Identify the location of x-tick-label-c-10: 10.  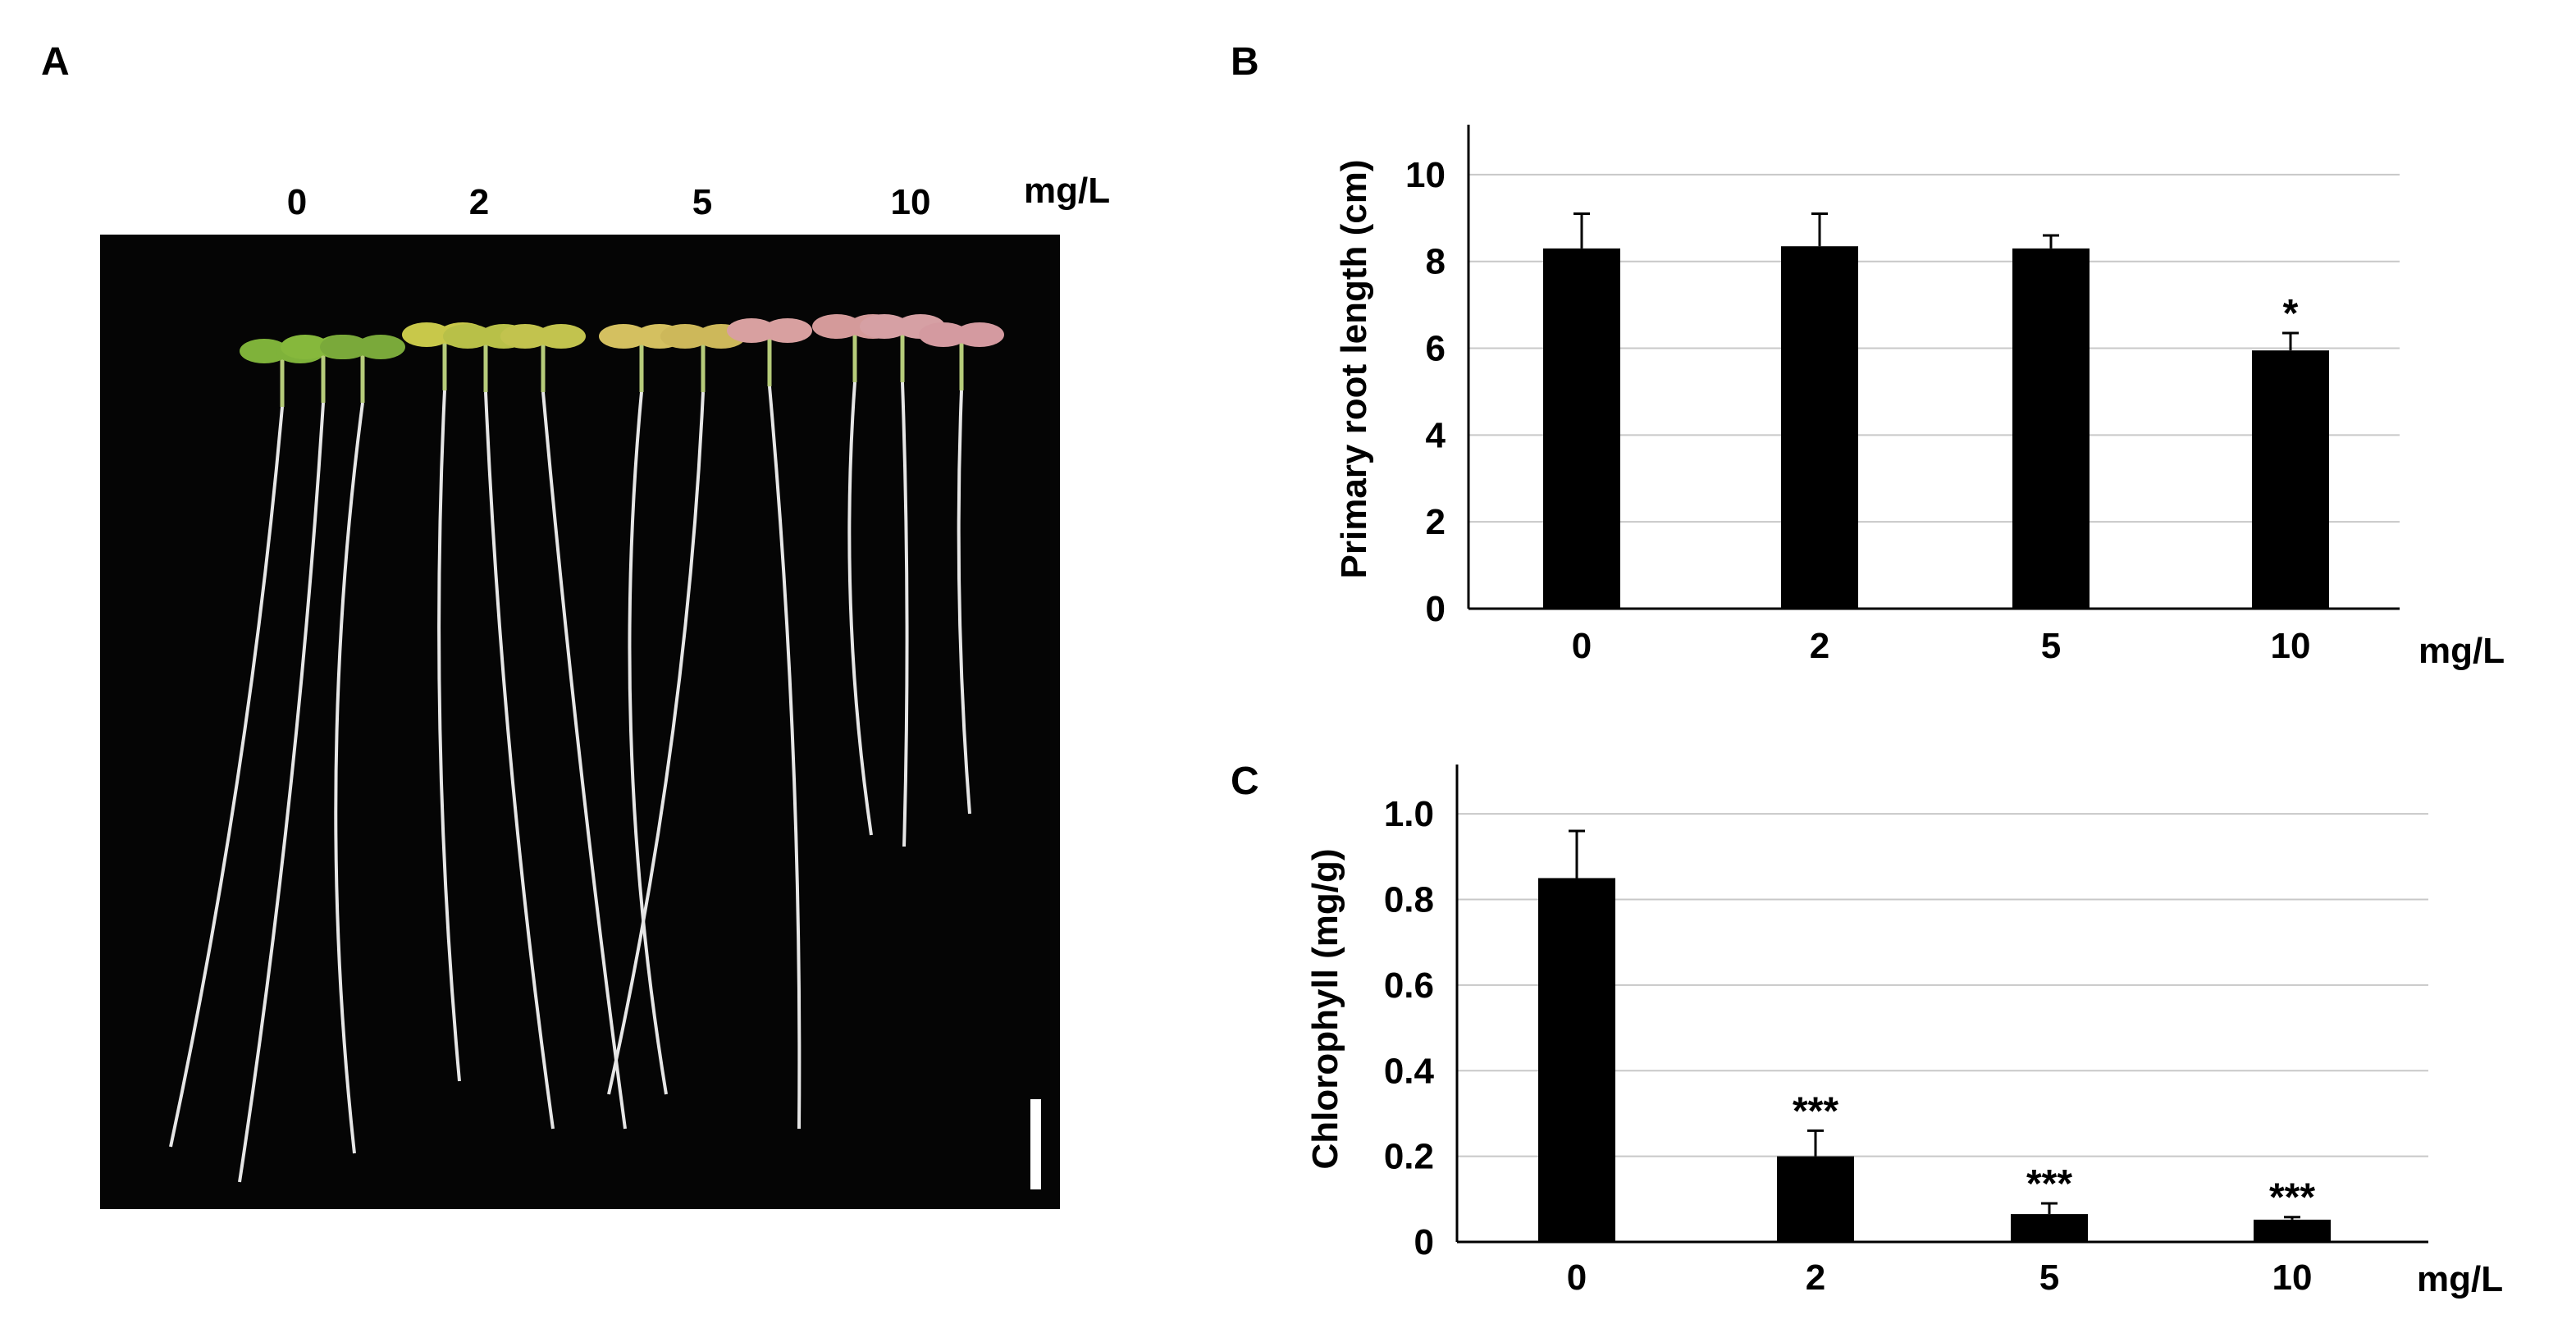
(2292, 1278).